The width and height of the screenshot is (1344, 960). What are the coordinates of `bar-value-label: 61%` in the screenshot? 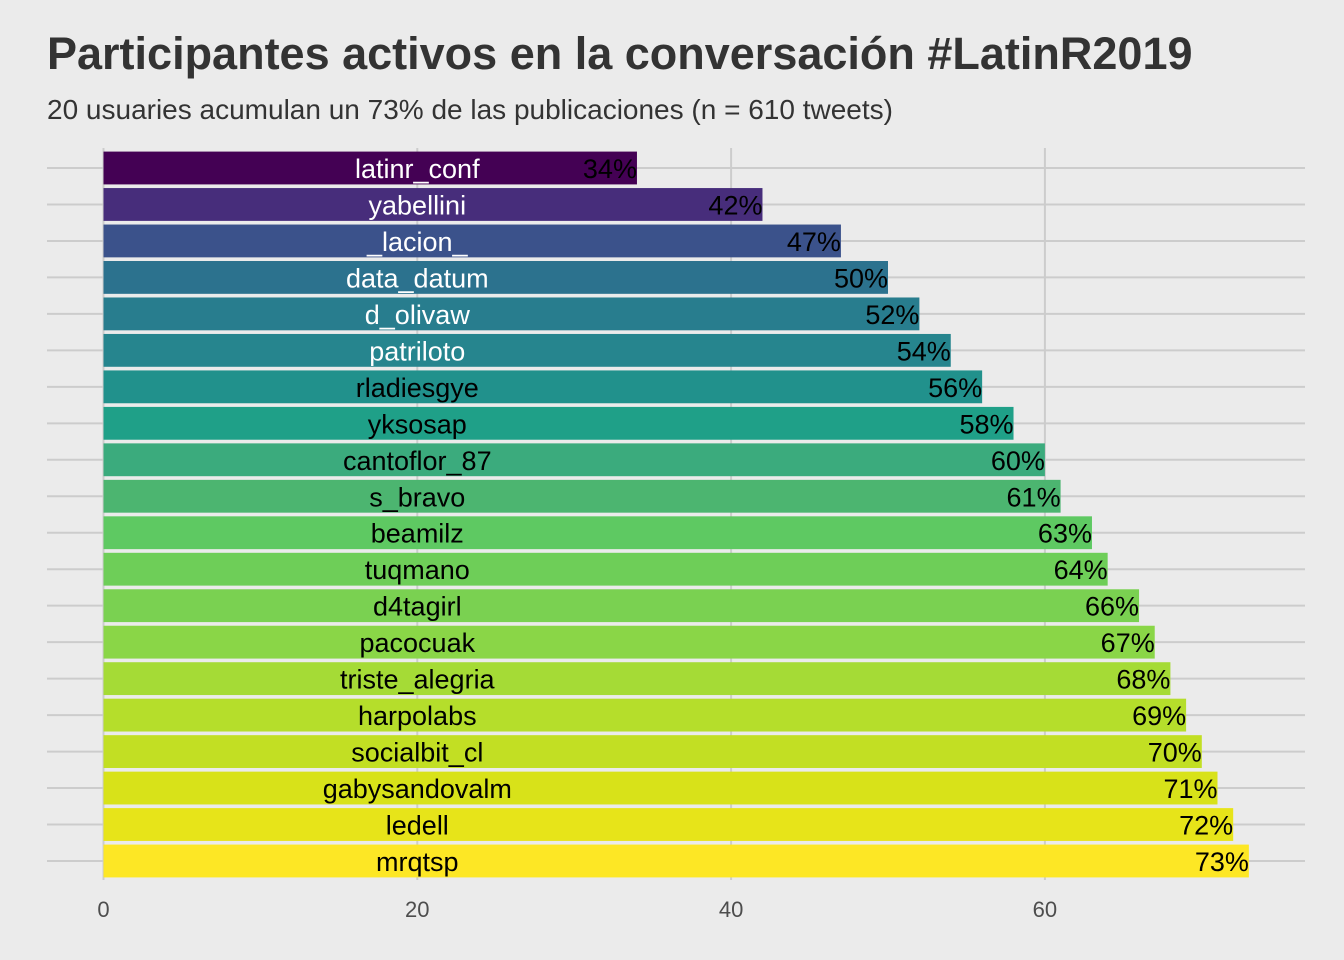 It's located at (1034, 497).